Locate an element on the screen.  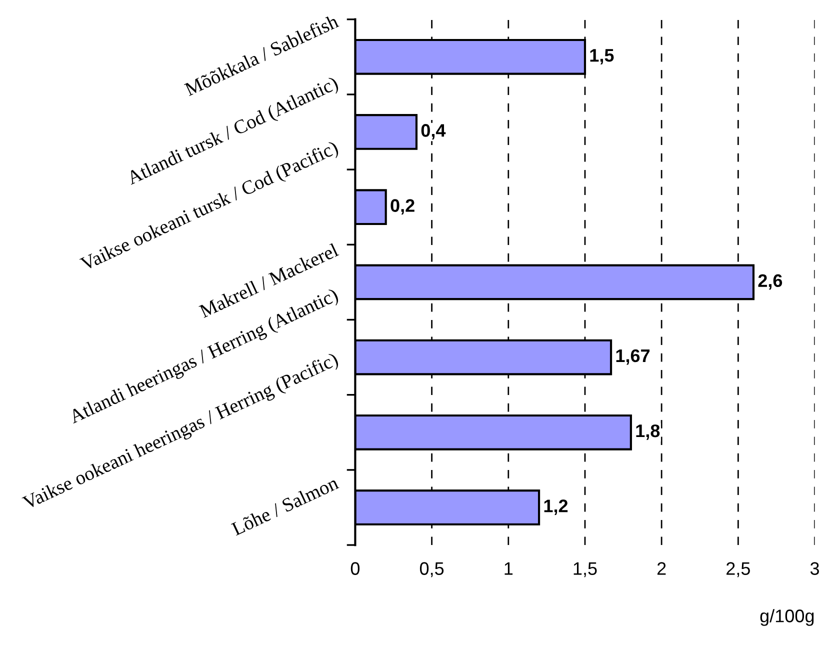
data-label: 1,2 is located at coordinates (556, 507).